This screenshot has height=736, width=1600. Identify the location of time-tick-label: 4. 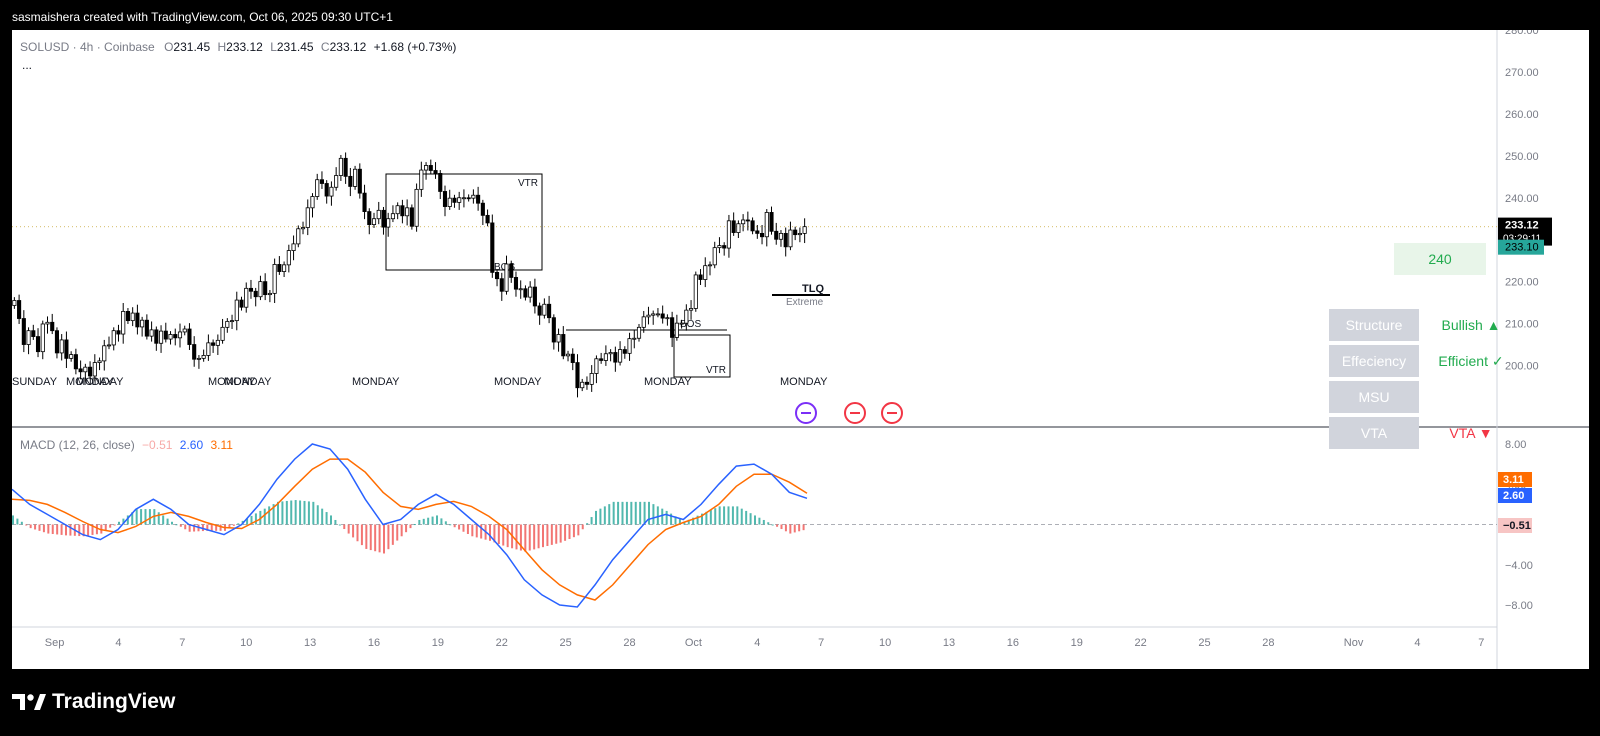
(1417, 643).